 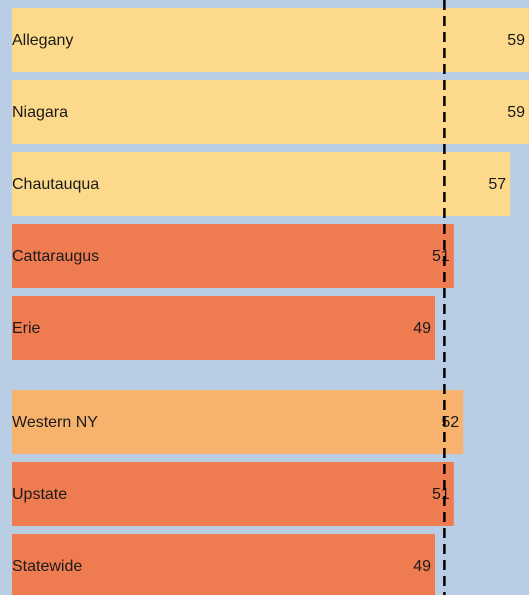 I want to click on category-label: Statewide, so click(x=47, y=566).